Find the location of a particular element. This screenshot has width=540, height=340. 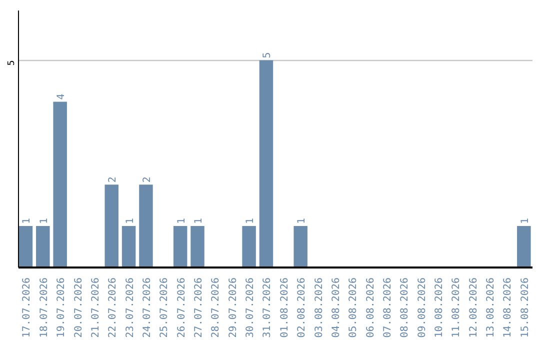

x-tick-label: 03.08.2026 is located at coordinates (319, 307).